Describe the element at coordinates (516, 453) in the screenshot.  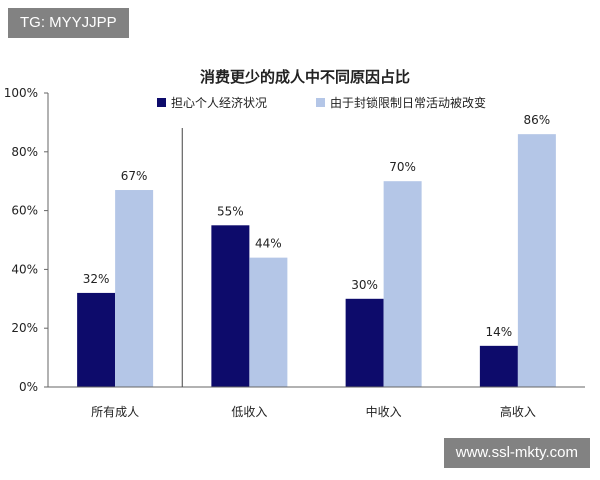
I see `watermark-bottom-right: www.ssl-mkty.com` at that location.